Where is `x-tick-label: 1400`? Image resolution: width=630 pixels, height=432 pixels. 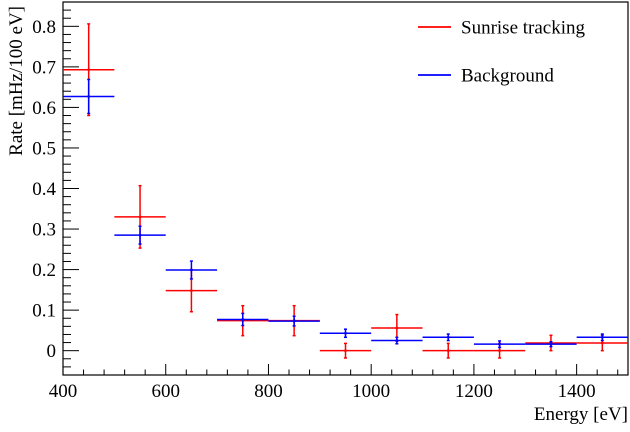 x-tick-label: 1400 is located at coordinates (577, 391).